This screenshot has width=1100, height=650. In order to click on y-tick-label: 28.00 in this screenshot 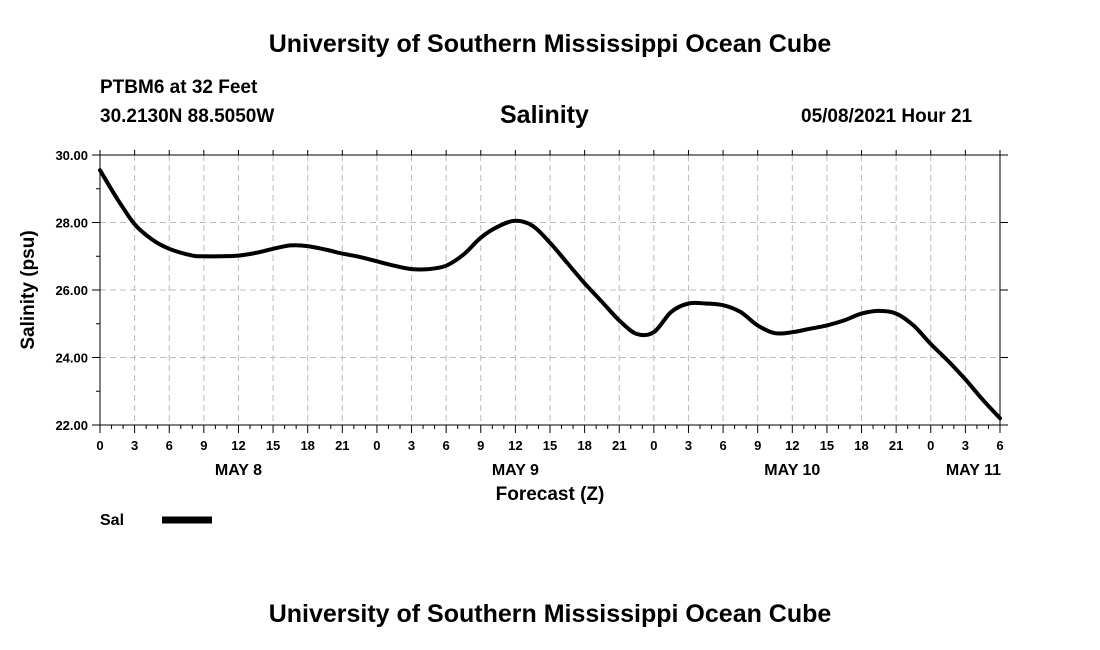, I will do `click(71, 223)`.